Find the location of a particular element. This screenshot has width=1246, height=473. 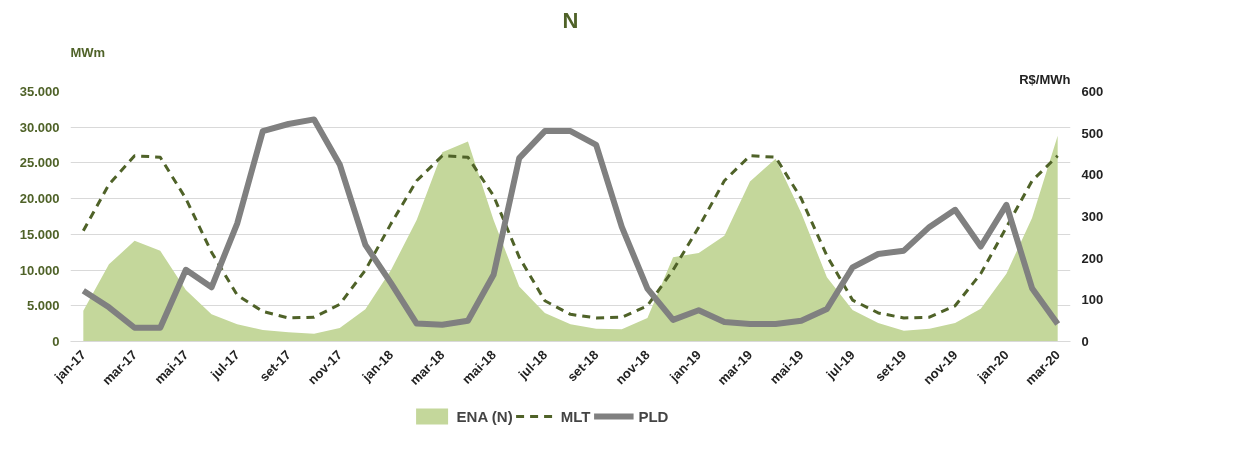

legend-label: PLD is located at coordinates (653, 416).